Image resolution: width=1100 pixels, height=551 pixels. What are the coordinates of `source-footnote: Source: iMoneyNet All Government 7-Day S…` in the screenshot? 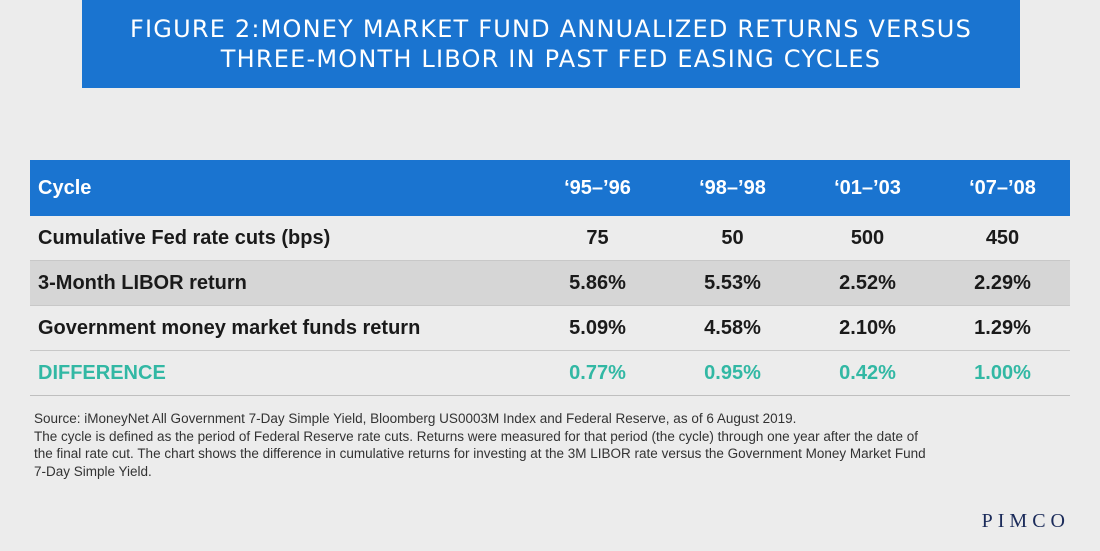 It's located at (484, 445).